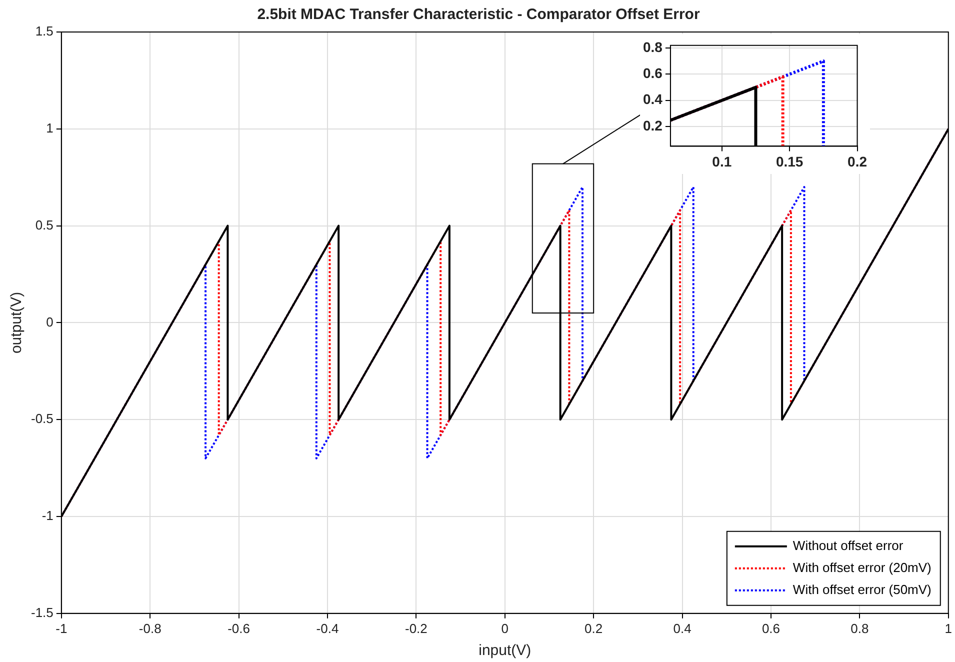 This screenshot has height=662, width=955. I want to click on y-tick-label: 0.2, so click(652, 125).